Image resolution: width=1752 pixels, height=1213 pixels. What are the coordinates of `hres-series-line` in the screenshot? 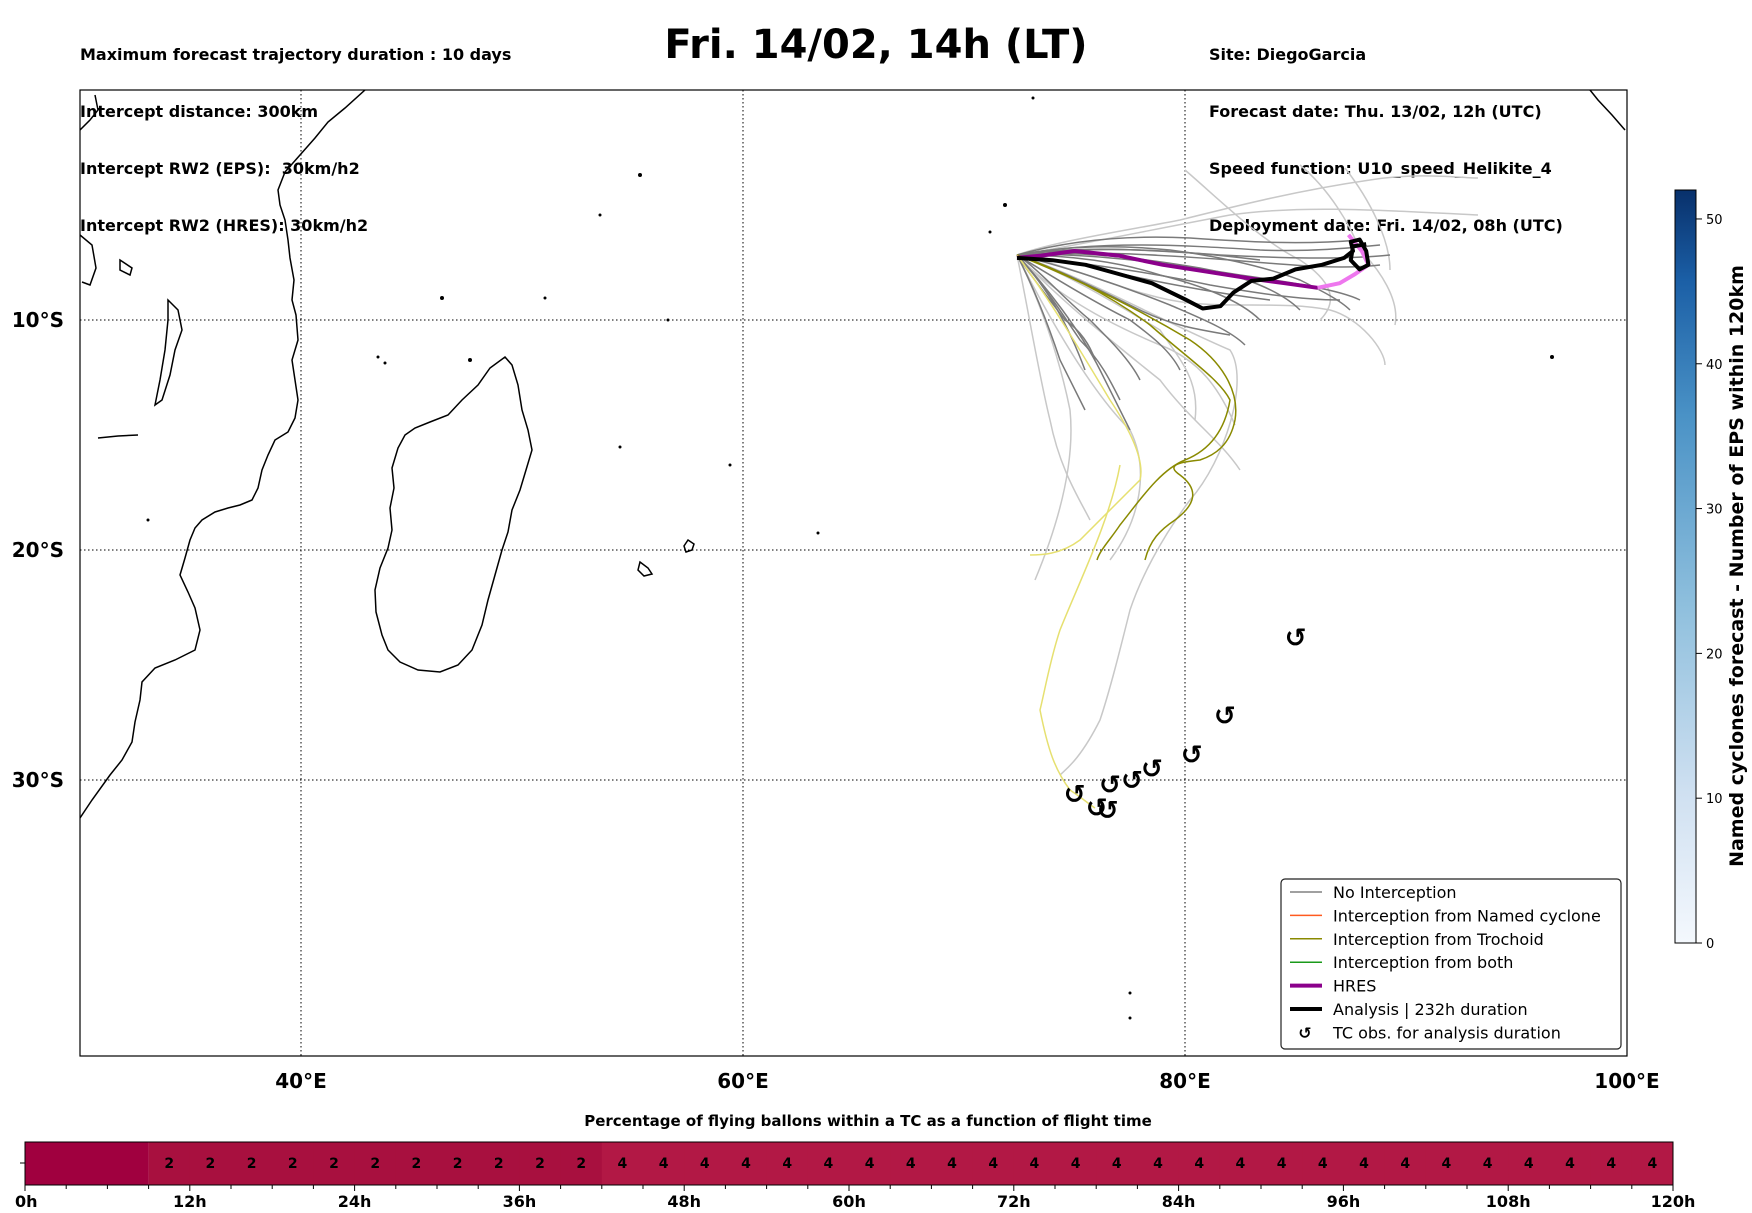 It's located at (1167, 269).